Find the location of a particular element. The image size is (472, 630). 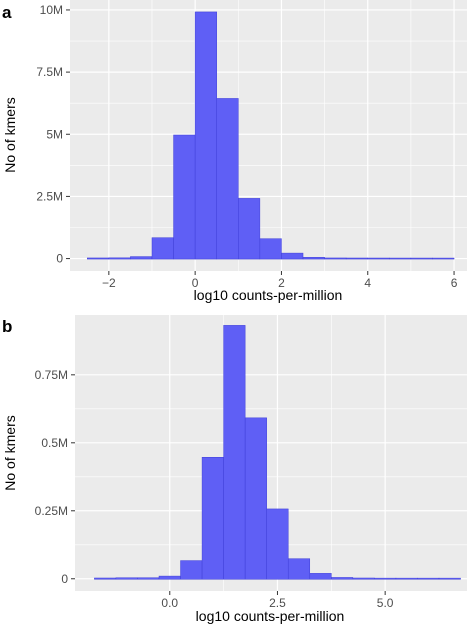

panel-label-b: b is located at coordinates (7, 326).